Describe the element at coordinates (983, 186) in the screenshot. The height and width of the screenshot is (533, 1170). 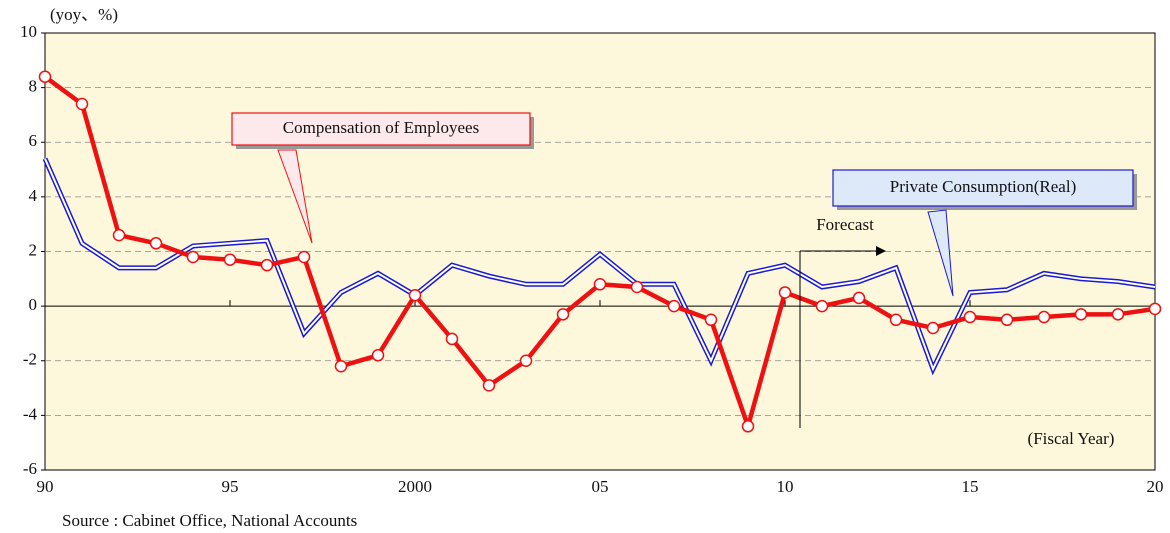
I see `legend-label: Private Consumption(Real)` at that location.